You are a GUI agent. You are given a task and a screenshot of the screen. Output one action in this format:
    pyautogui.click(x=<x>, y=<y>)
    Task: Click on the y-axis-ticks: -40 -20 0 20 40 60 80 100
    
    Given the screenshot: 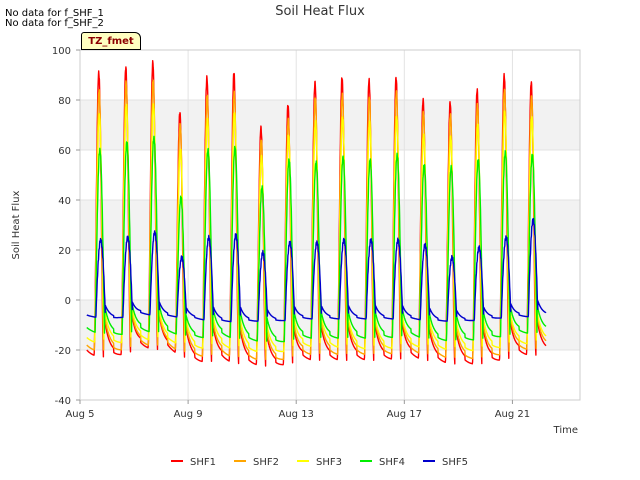 What is the action you would take?
    pyautogui.click(x=66, y=226)
    